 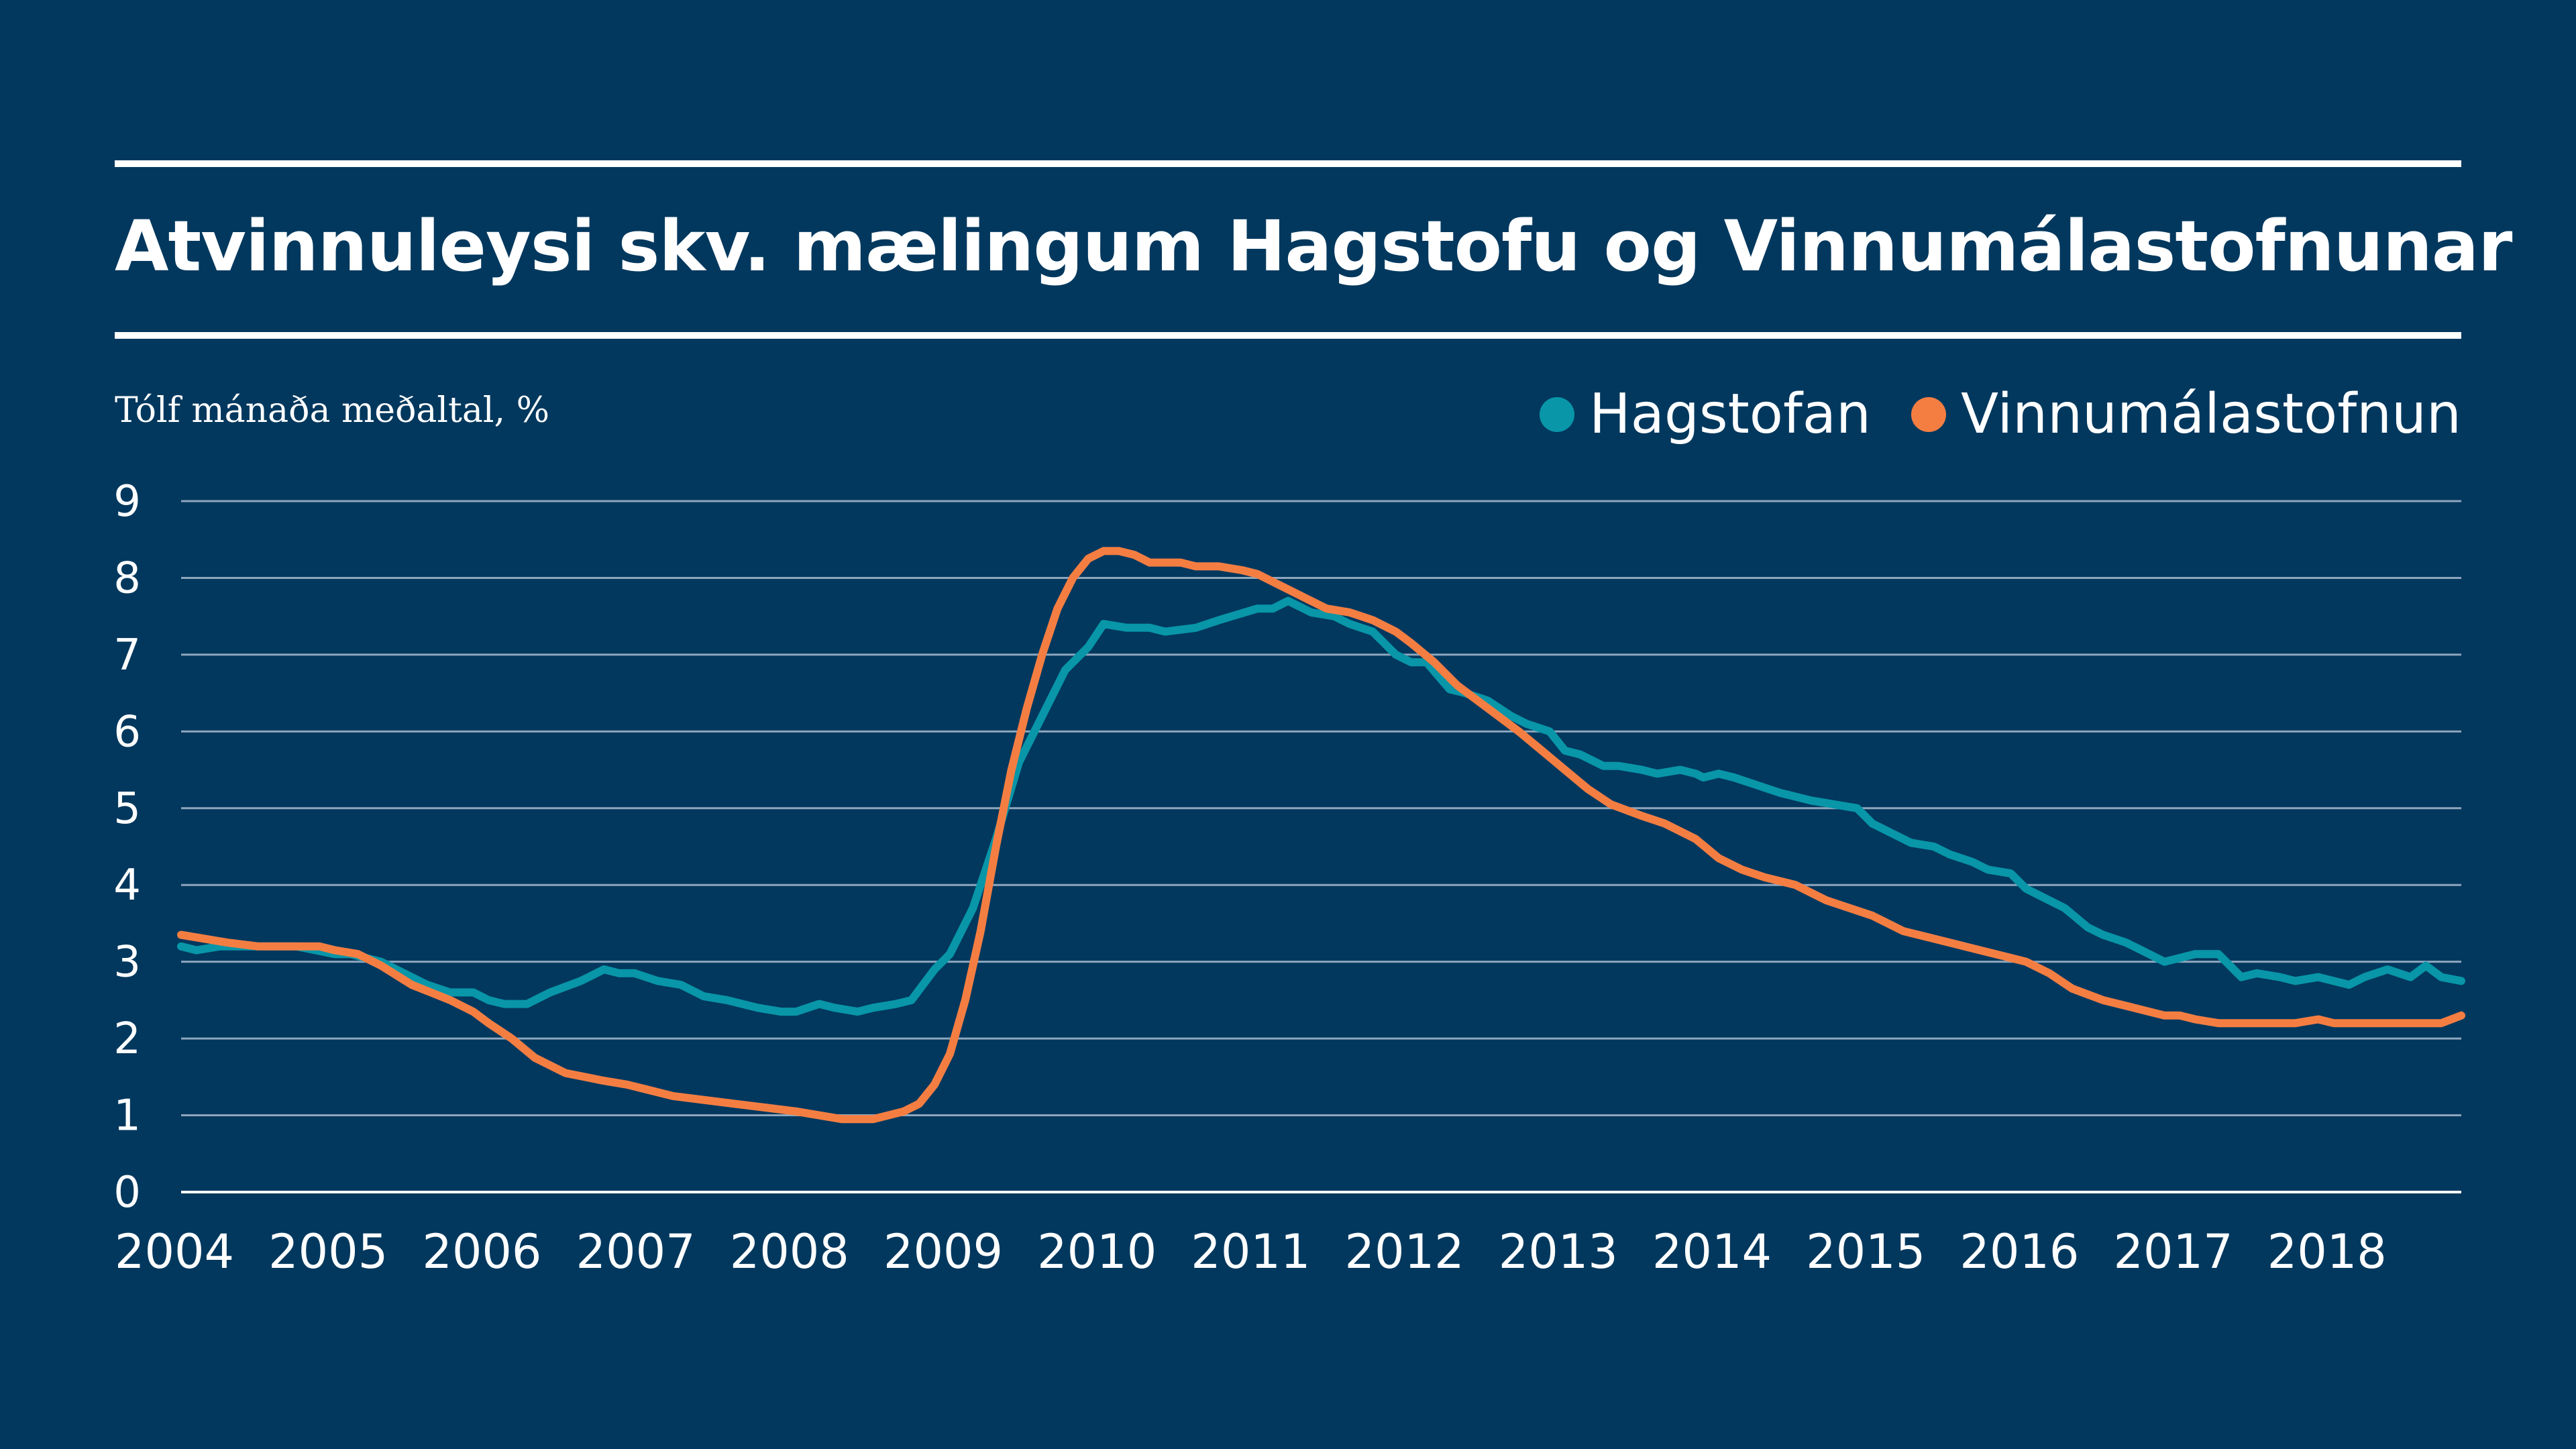 I want to click on legend-item-hagstofan: Hagstofan, so click(x=1705, y=414).